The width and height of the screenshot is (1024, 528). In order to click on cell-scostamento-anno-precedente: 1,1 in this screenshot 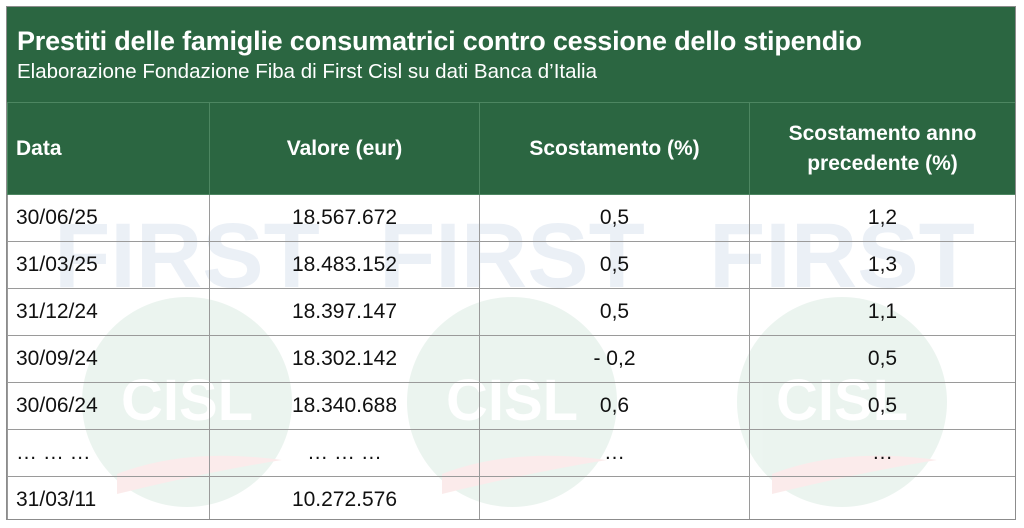, I will do `click(882, 312)`.